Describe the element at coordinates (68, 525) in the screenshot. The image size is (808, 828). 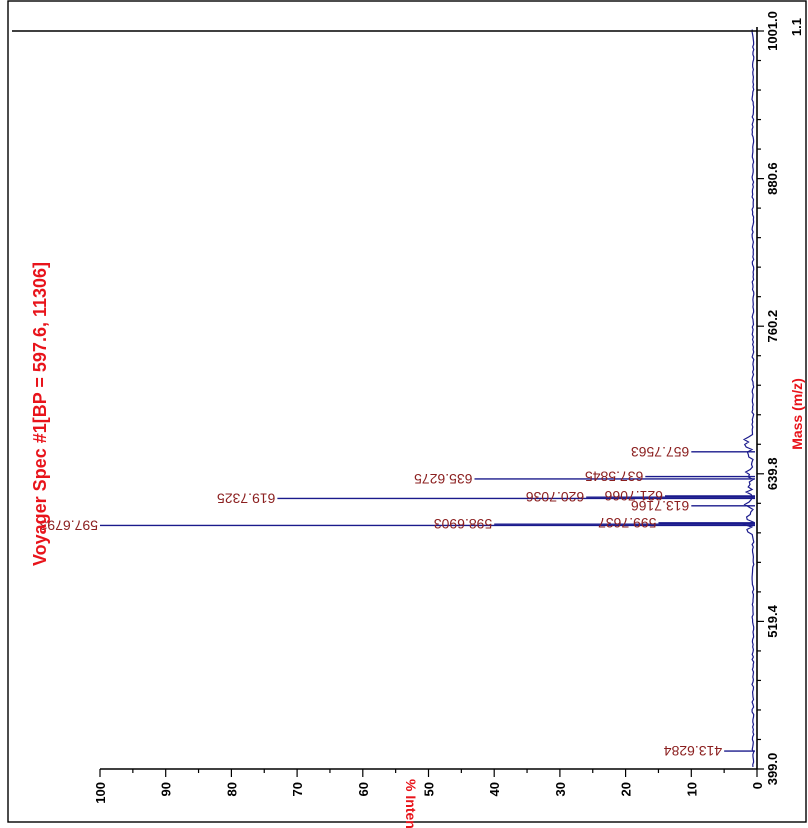
I see `peak-label: 597.6793` at that location.